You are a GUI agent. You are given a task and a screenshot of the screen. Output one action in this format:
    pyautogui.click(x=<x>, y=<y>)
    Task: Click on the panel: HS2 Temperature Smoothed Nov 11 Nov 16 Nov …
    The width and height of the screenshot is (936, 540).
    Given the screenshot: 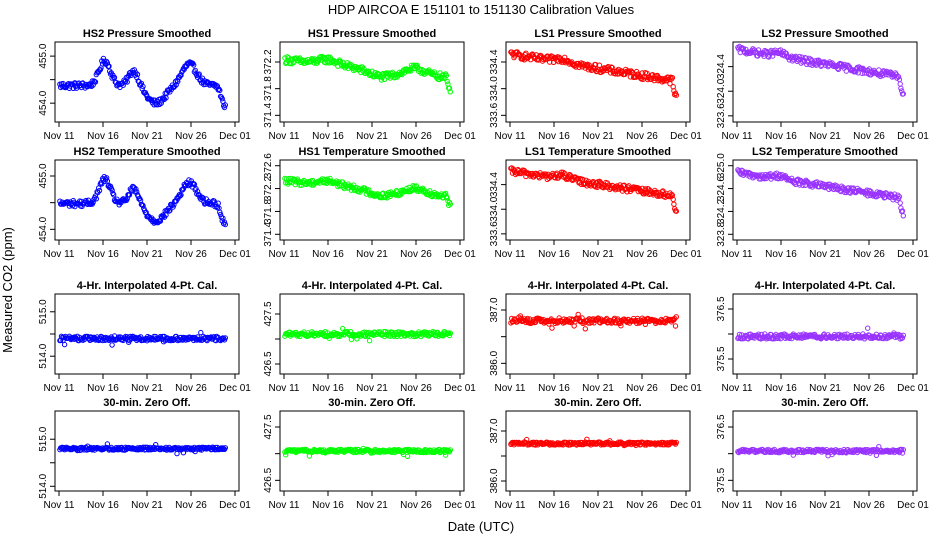 What is the action you would take?
    pyautogui.click(x=144, y=203)
    